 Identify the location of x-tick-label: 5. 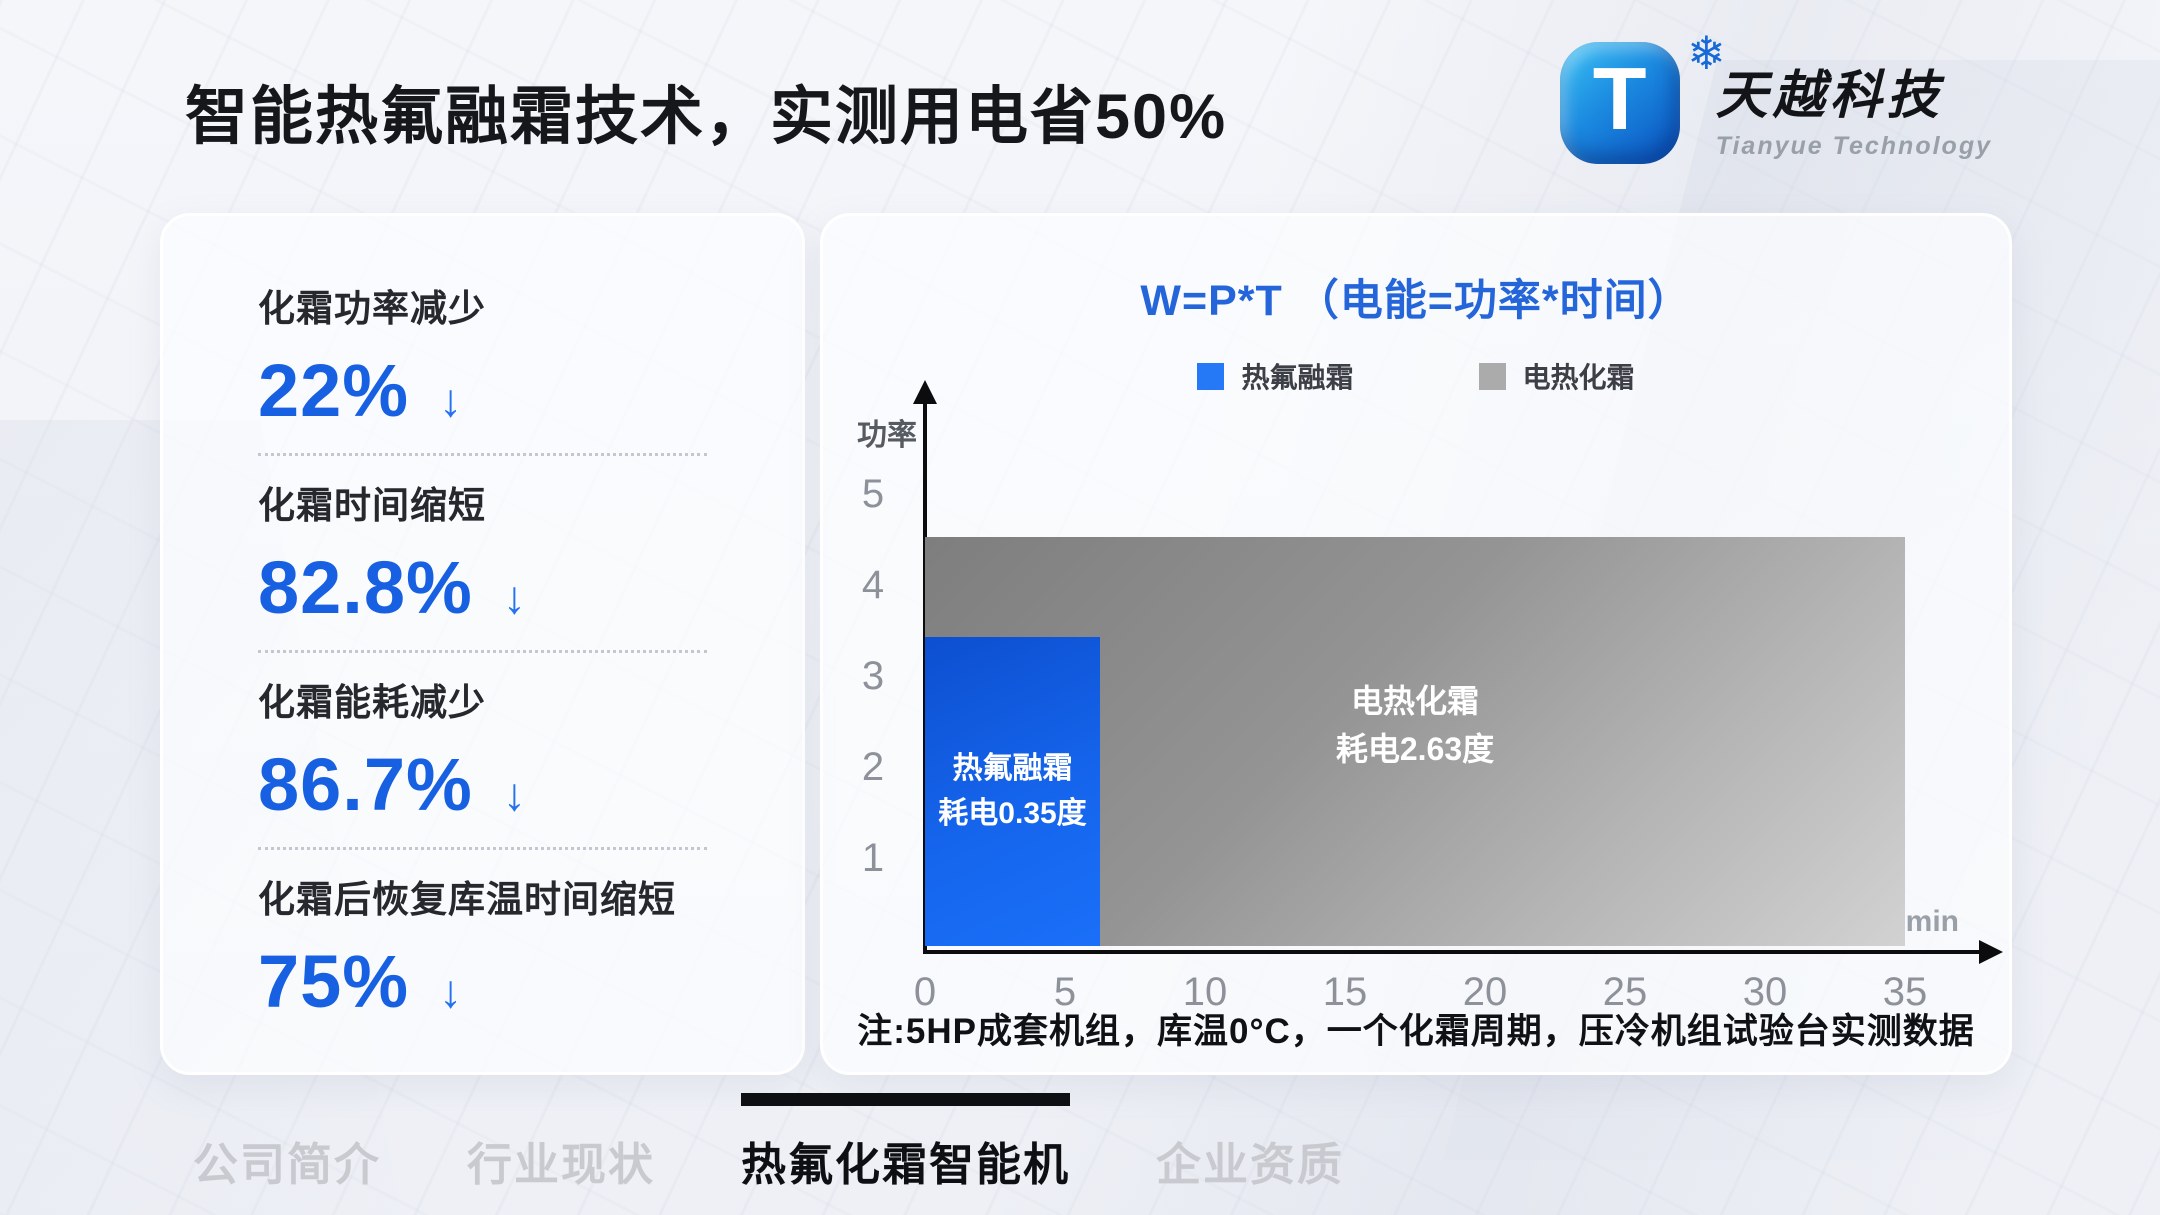
(1065, 992).